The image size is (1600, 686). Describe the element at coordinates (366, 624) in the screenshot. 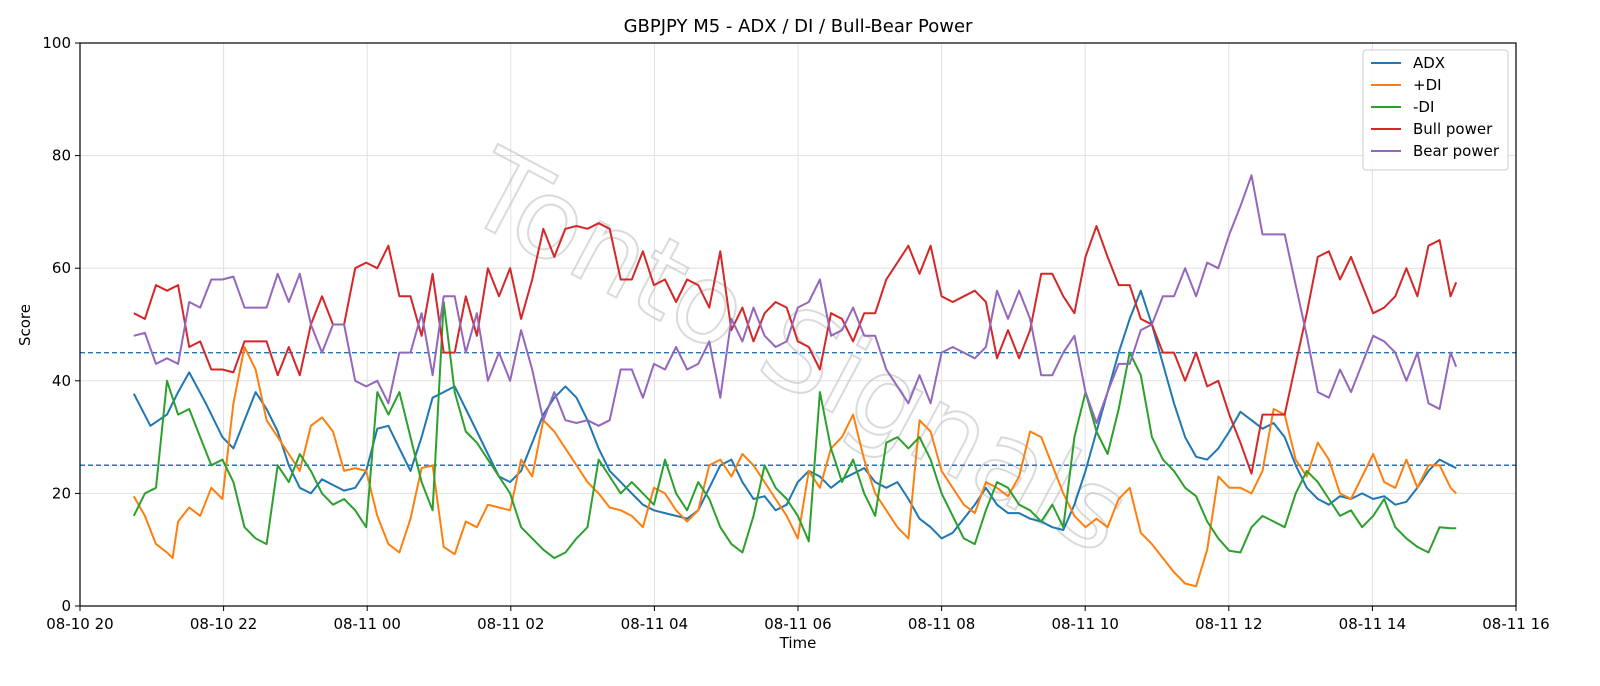

I see `x-tick-label: 08-11 00` at that location.